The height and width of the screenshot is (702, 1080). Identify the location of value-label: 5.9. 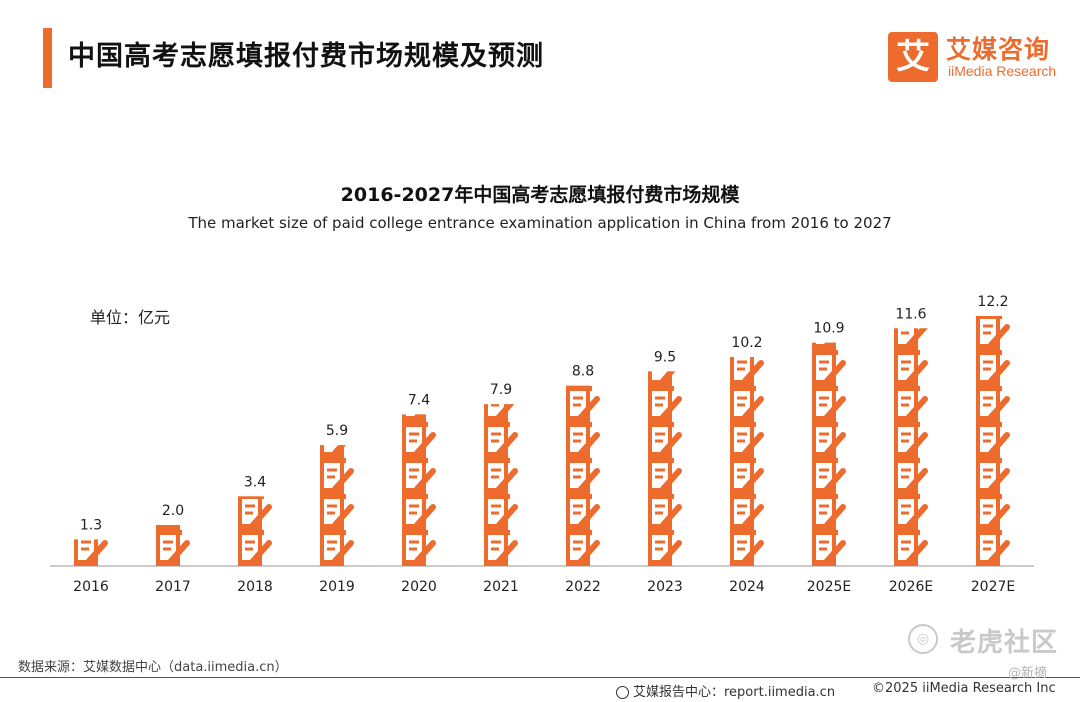
(337, 431).